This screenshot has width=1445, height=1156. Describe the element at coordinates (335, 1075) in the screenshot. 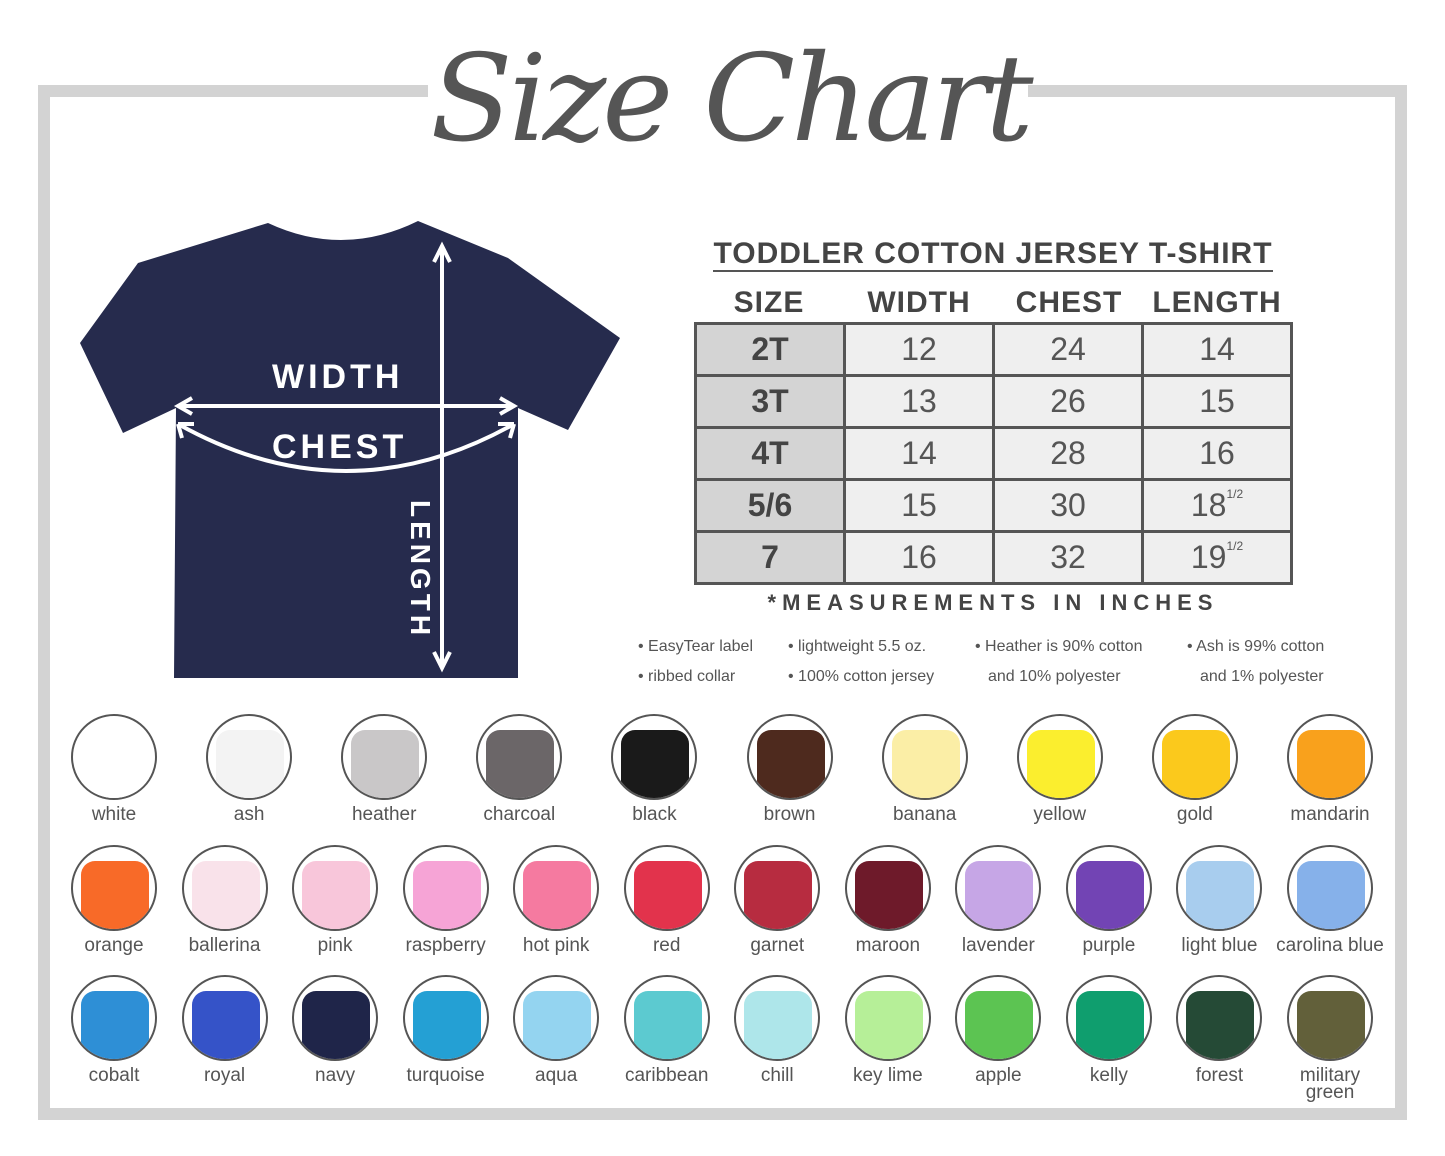

I see `color-label: navy` at that location.